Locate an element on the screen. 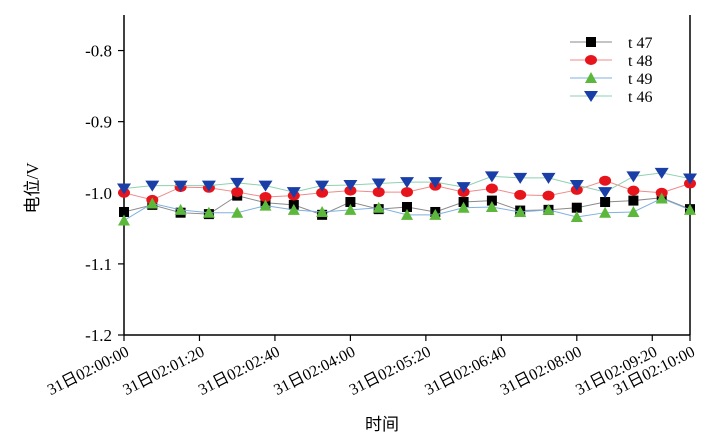 The height and width of the screenshot is (443, 712). legend-label: t 47 is located at coordinates (640, 43).